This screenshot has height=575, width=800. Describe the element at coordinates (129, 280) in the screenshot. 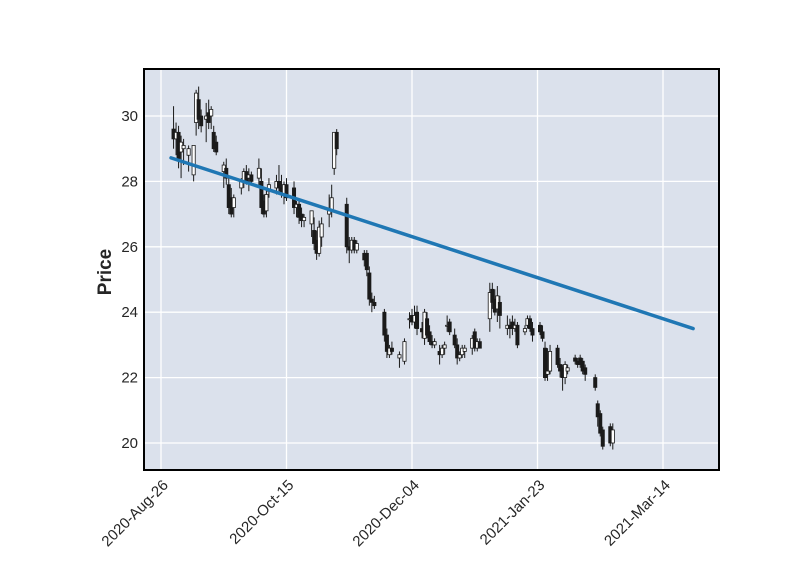

I see `y-axis-ticks: 20 22 24 26 28 30` at that location.